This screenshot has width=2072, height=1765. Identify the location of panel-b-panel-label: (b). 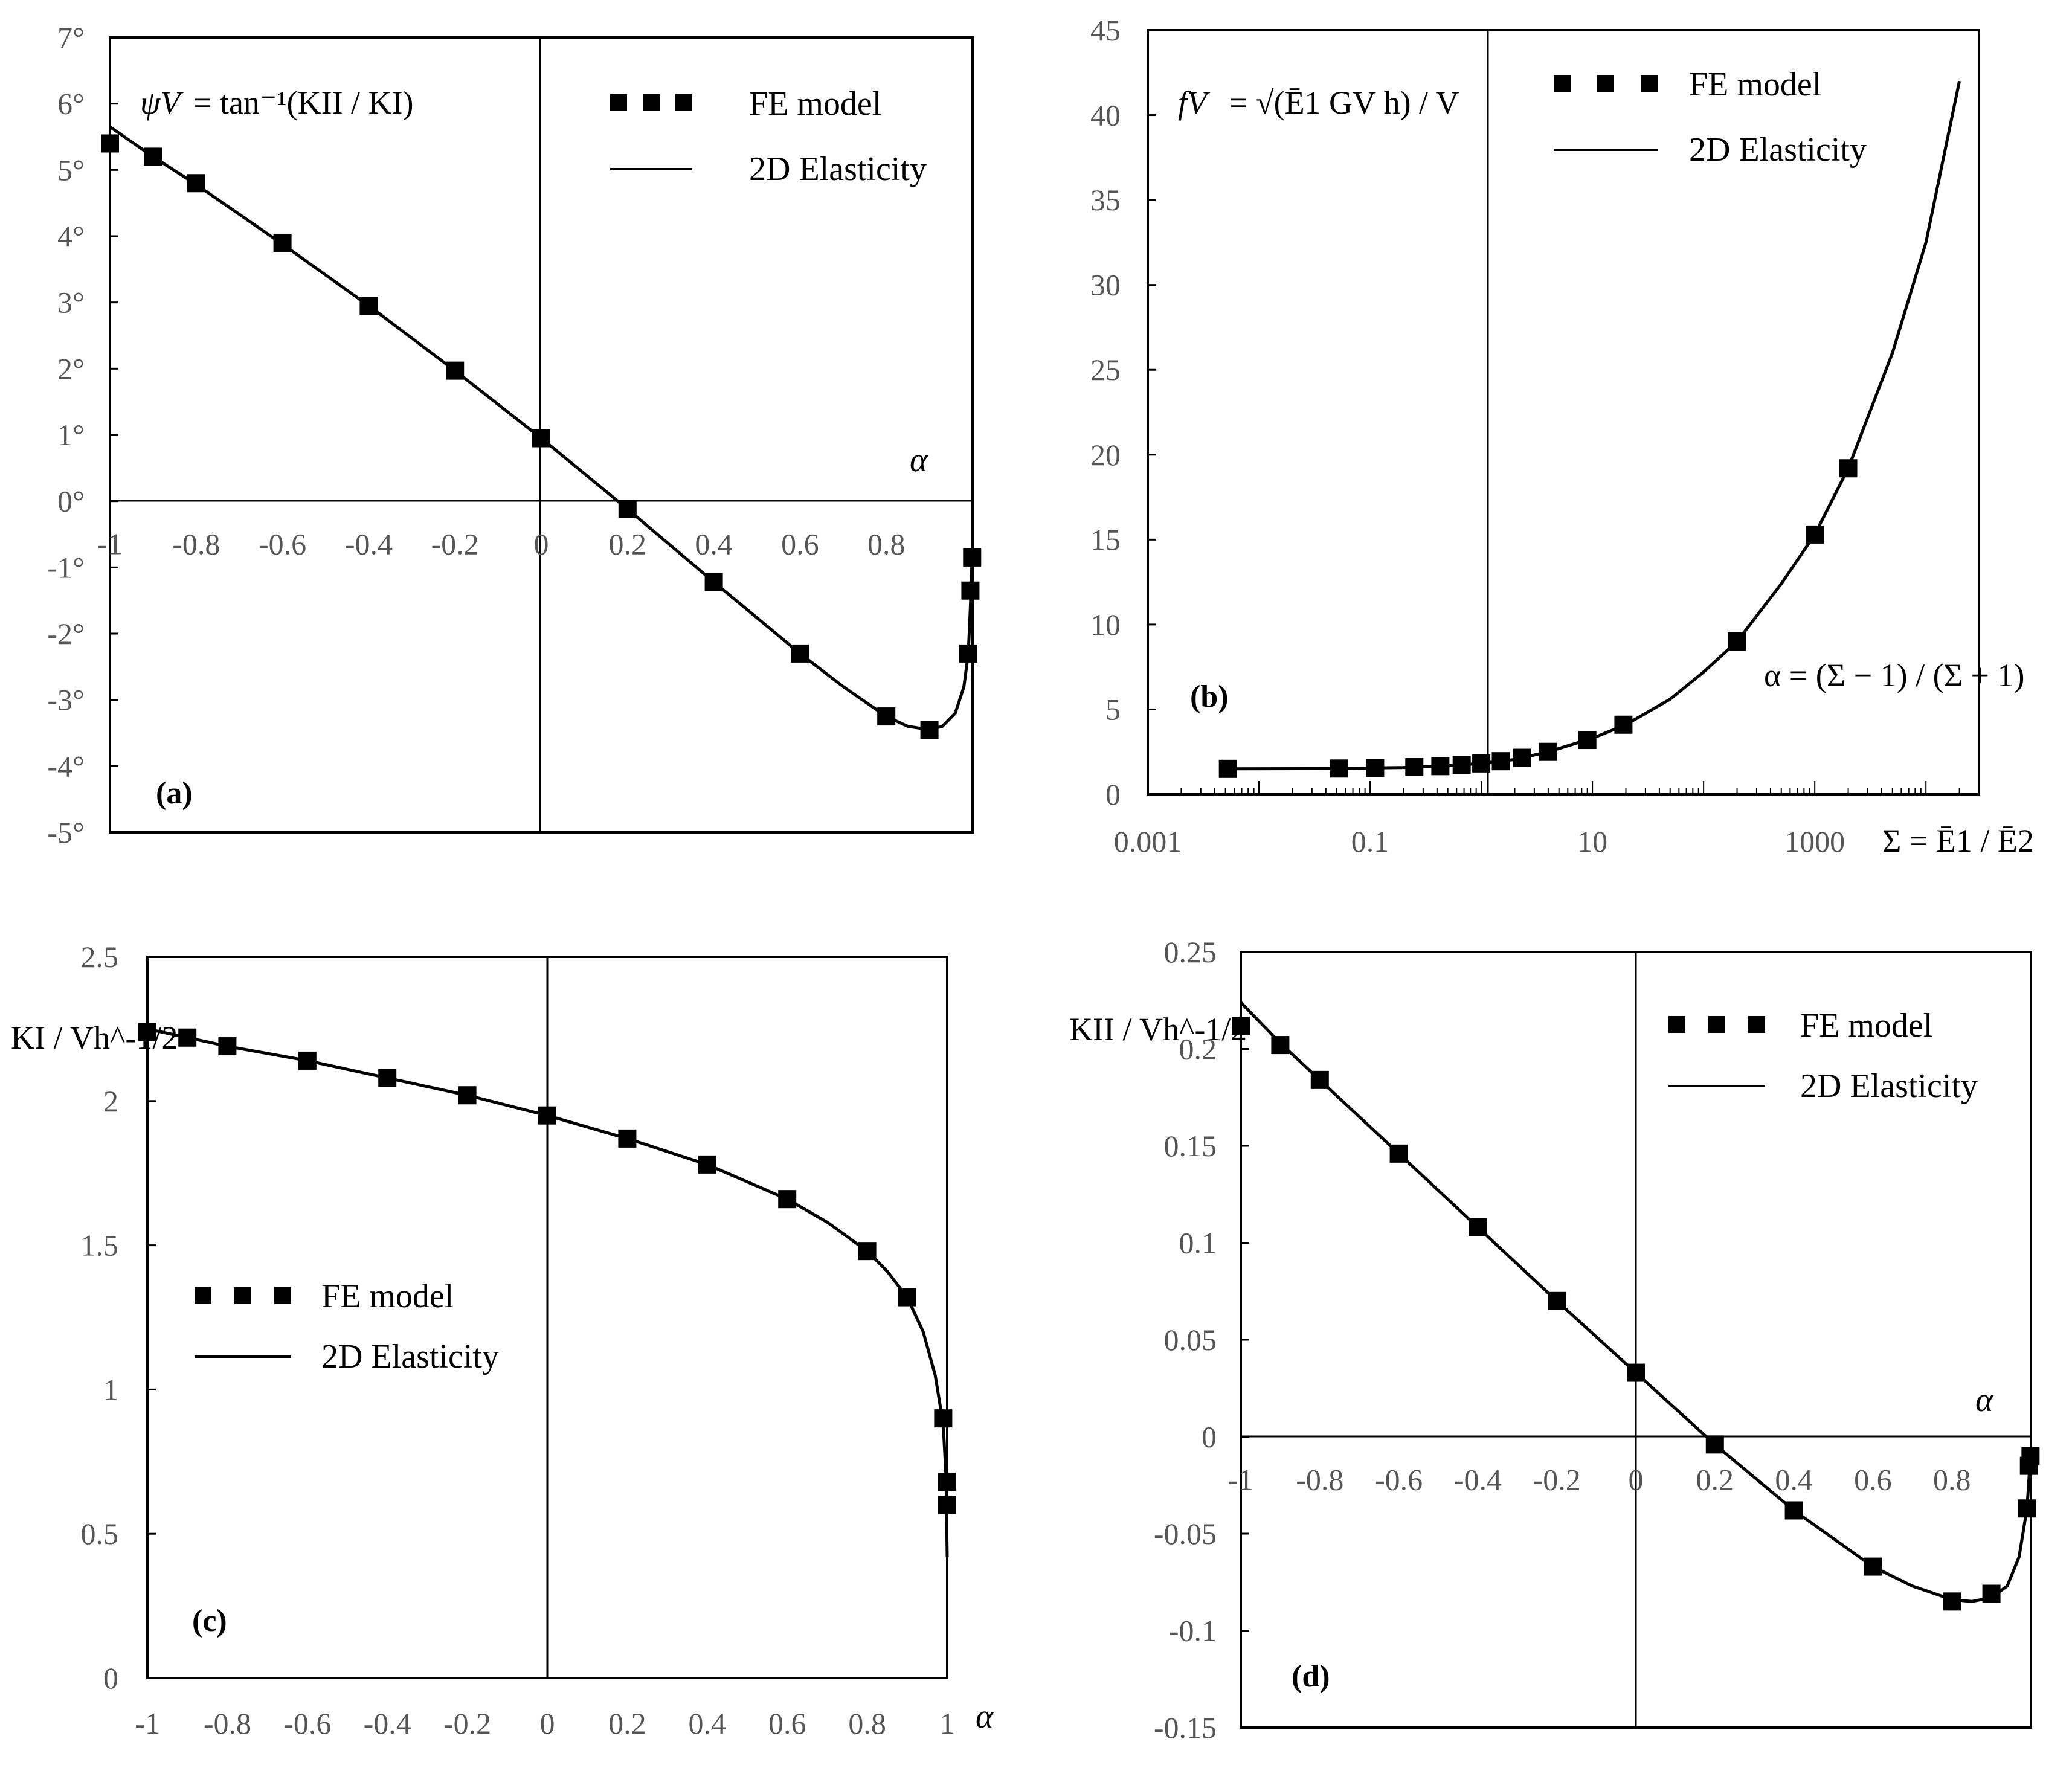
(1209, 697).